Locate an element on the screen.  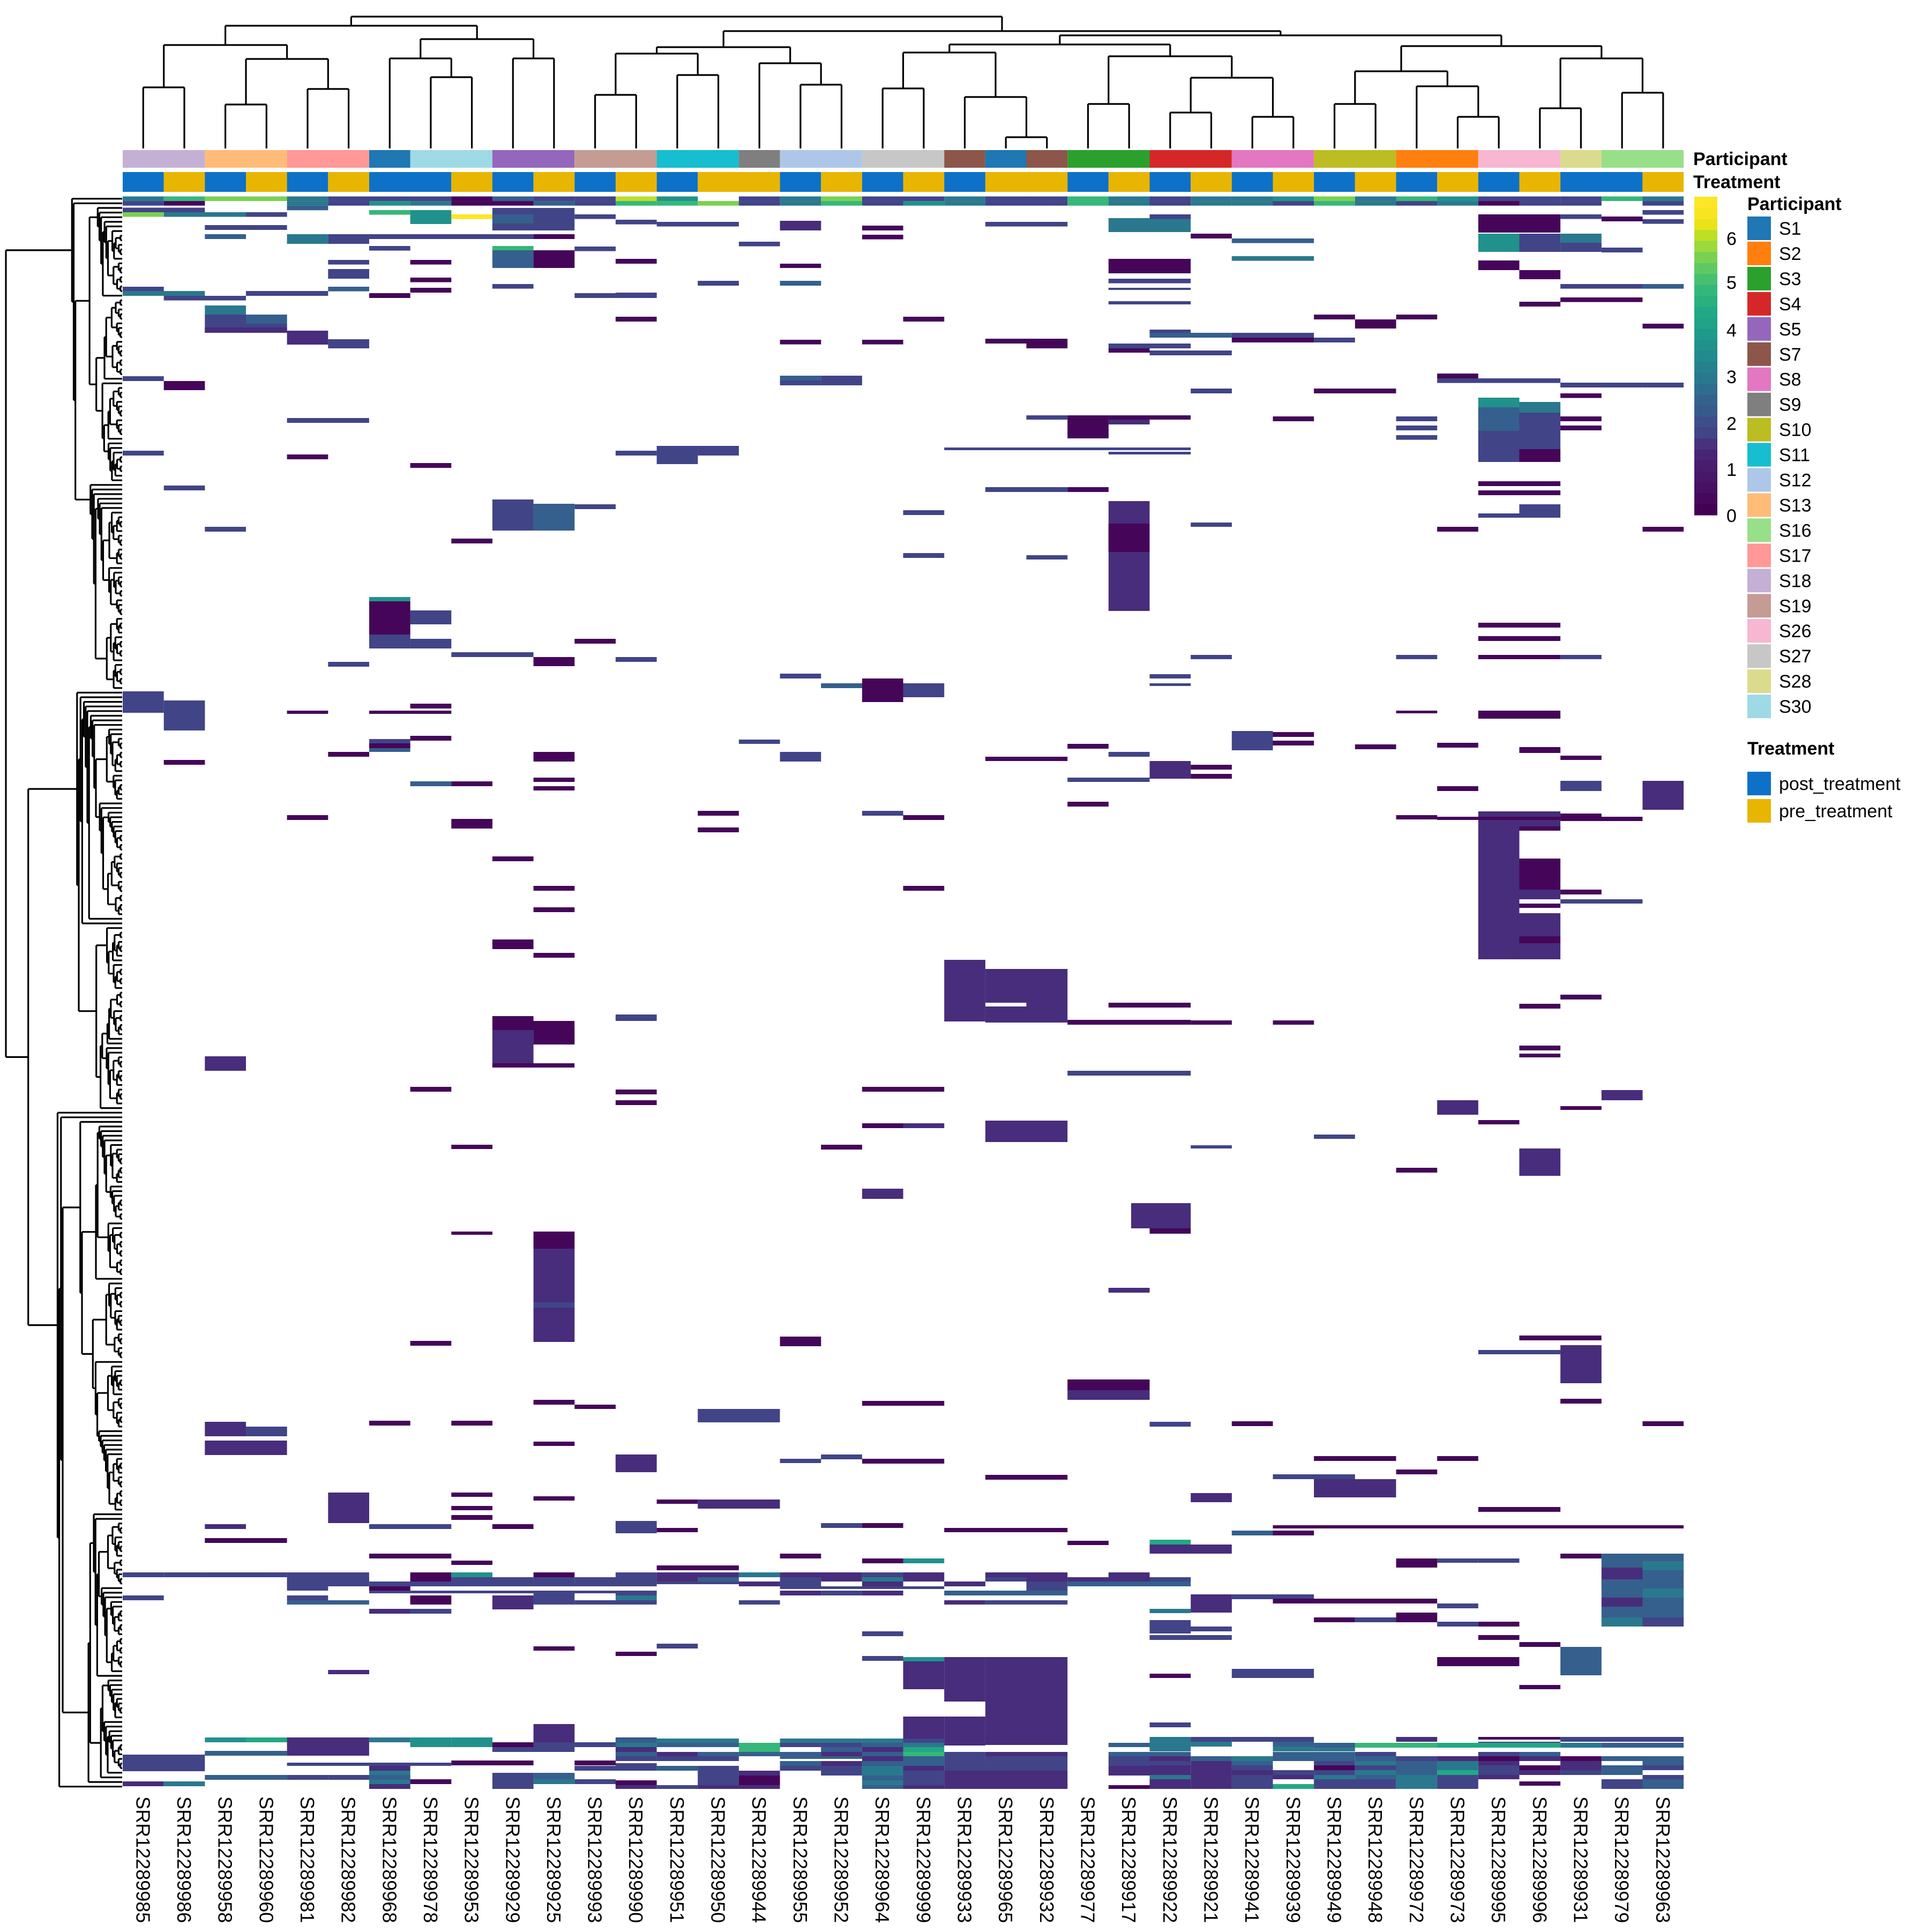
svg-text: SRR12289933 is located at coordinates (965, 1859).